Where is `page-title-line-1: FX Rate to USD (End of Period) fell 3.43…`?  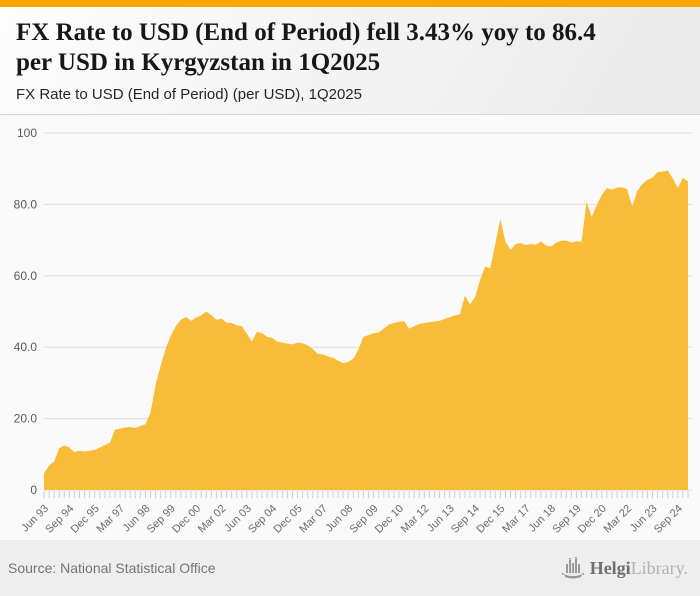
page-title-line-1: FX Rate to USD (End of Period) fell 3.43… is located at coordinates (306, 32).